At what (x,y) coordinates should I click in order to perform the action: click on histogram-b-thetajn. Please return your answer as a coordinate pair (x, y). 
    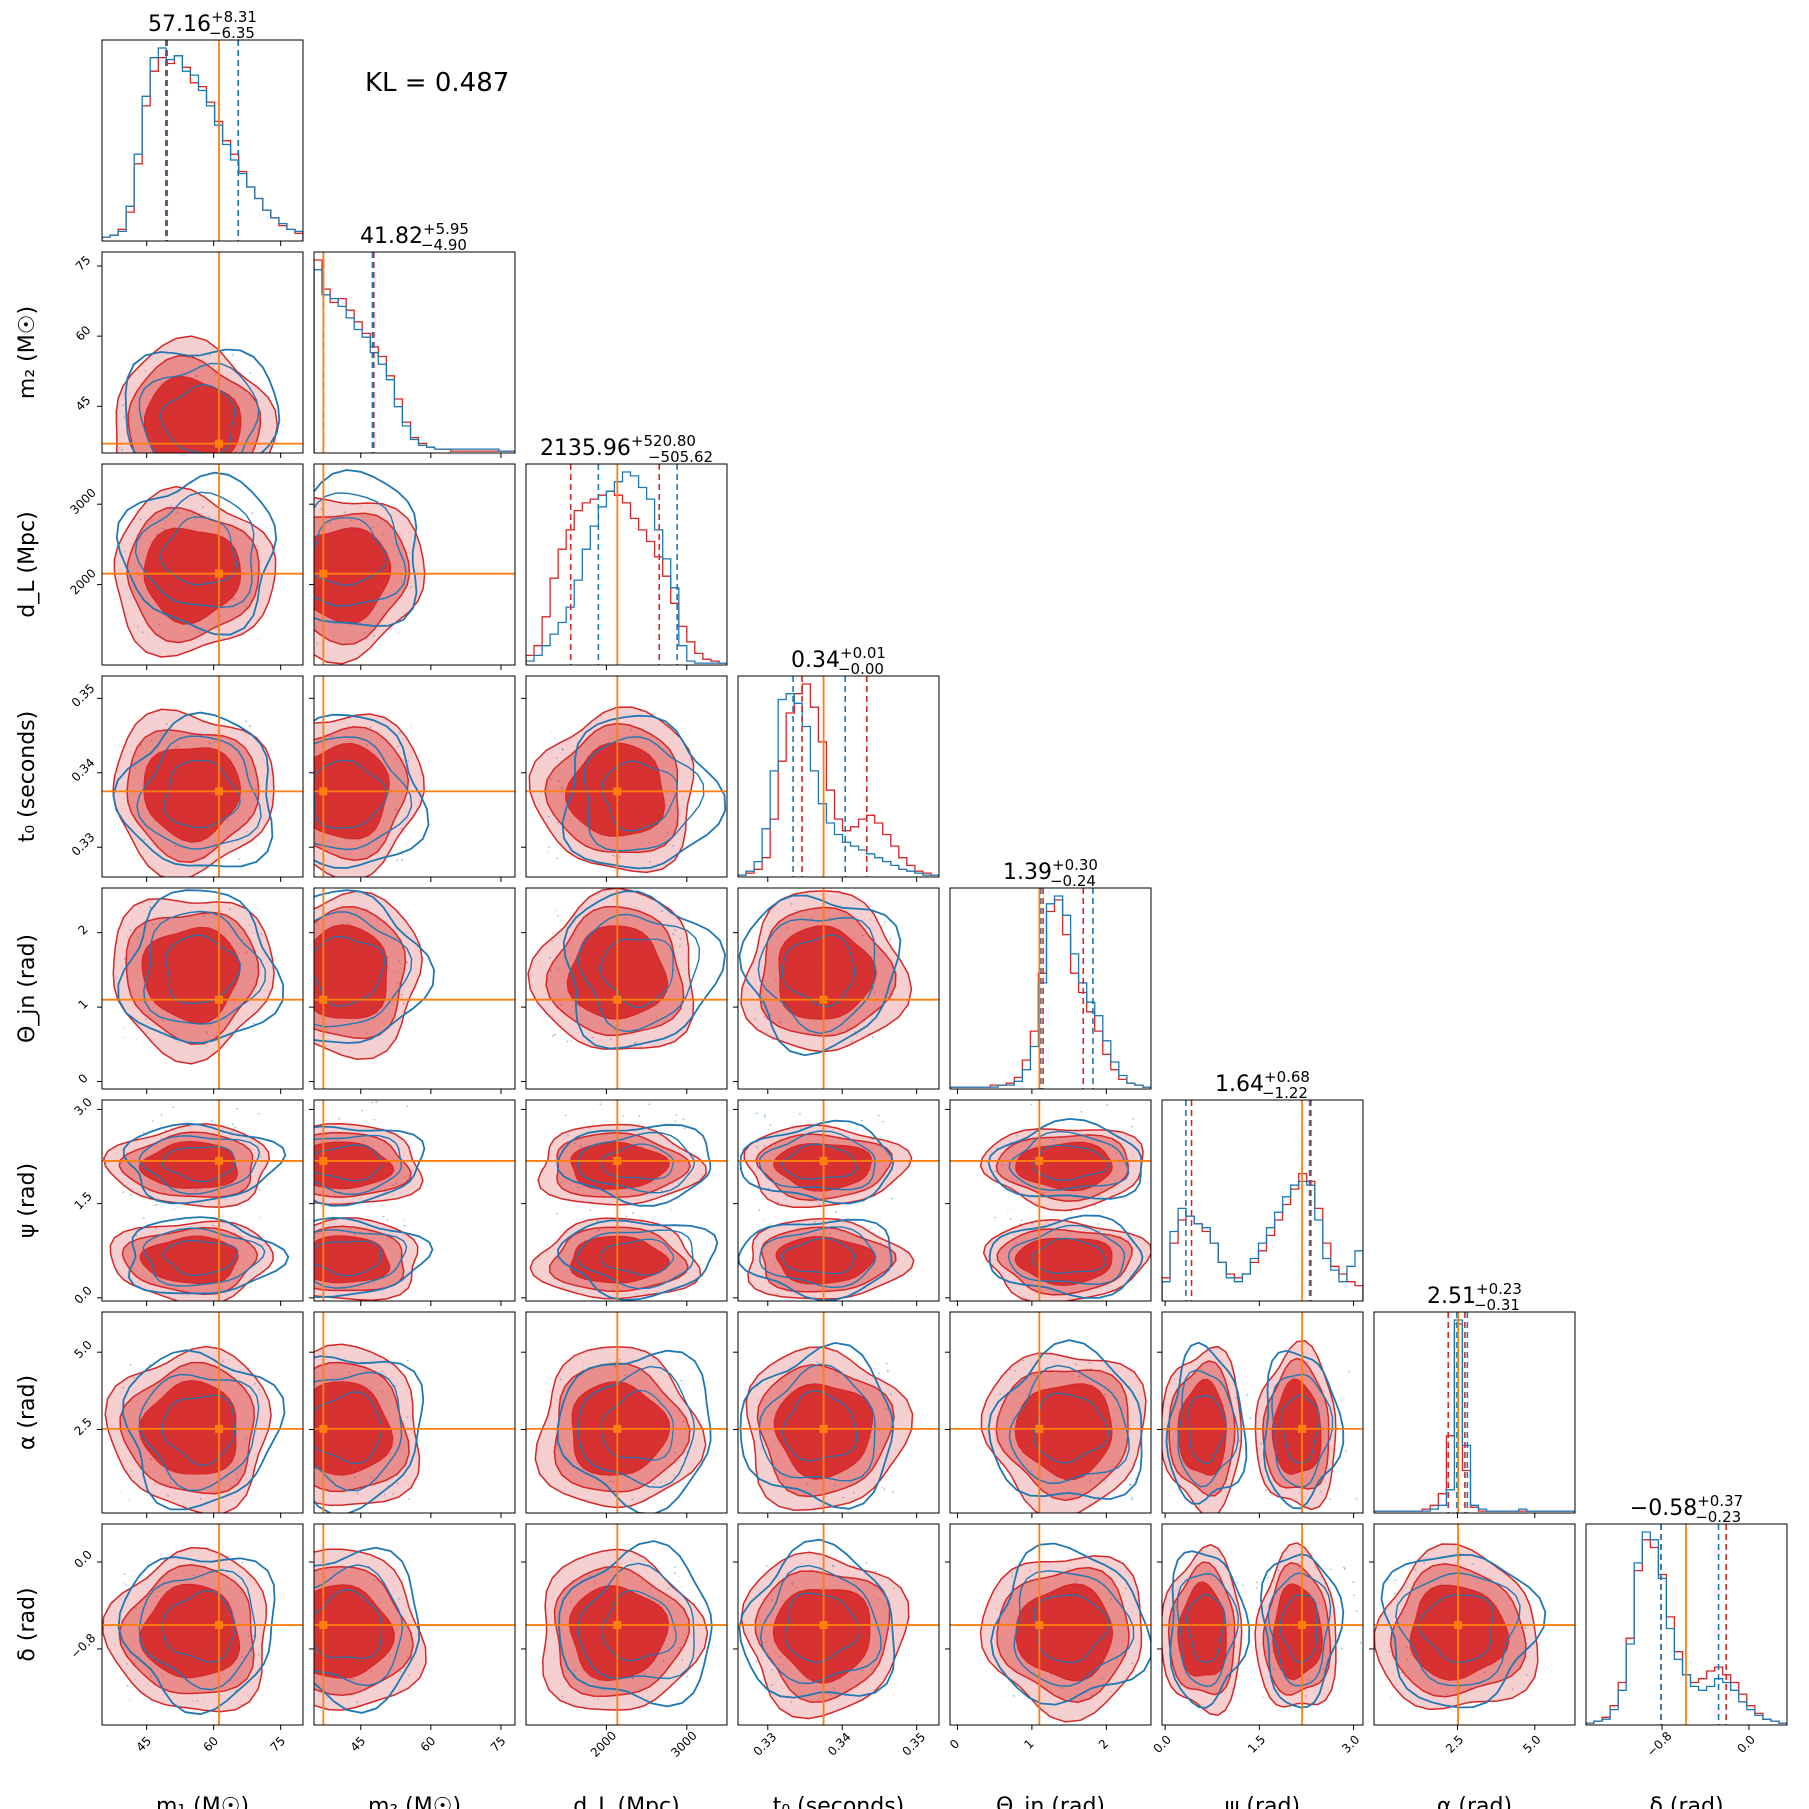
    Looking at the image, I should click on (1050, 992).